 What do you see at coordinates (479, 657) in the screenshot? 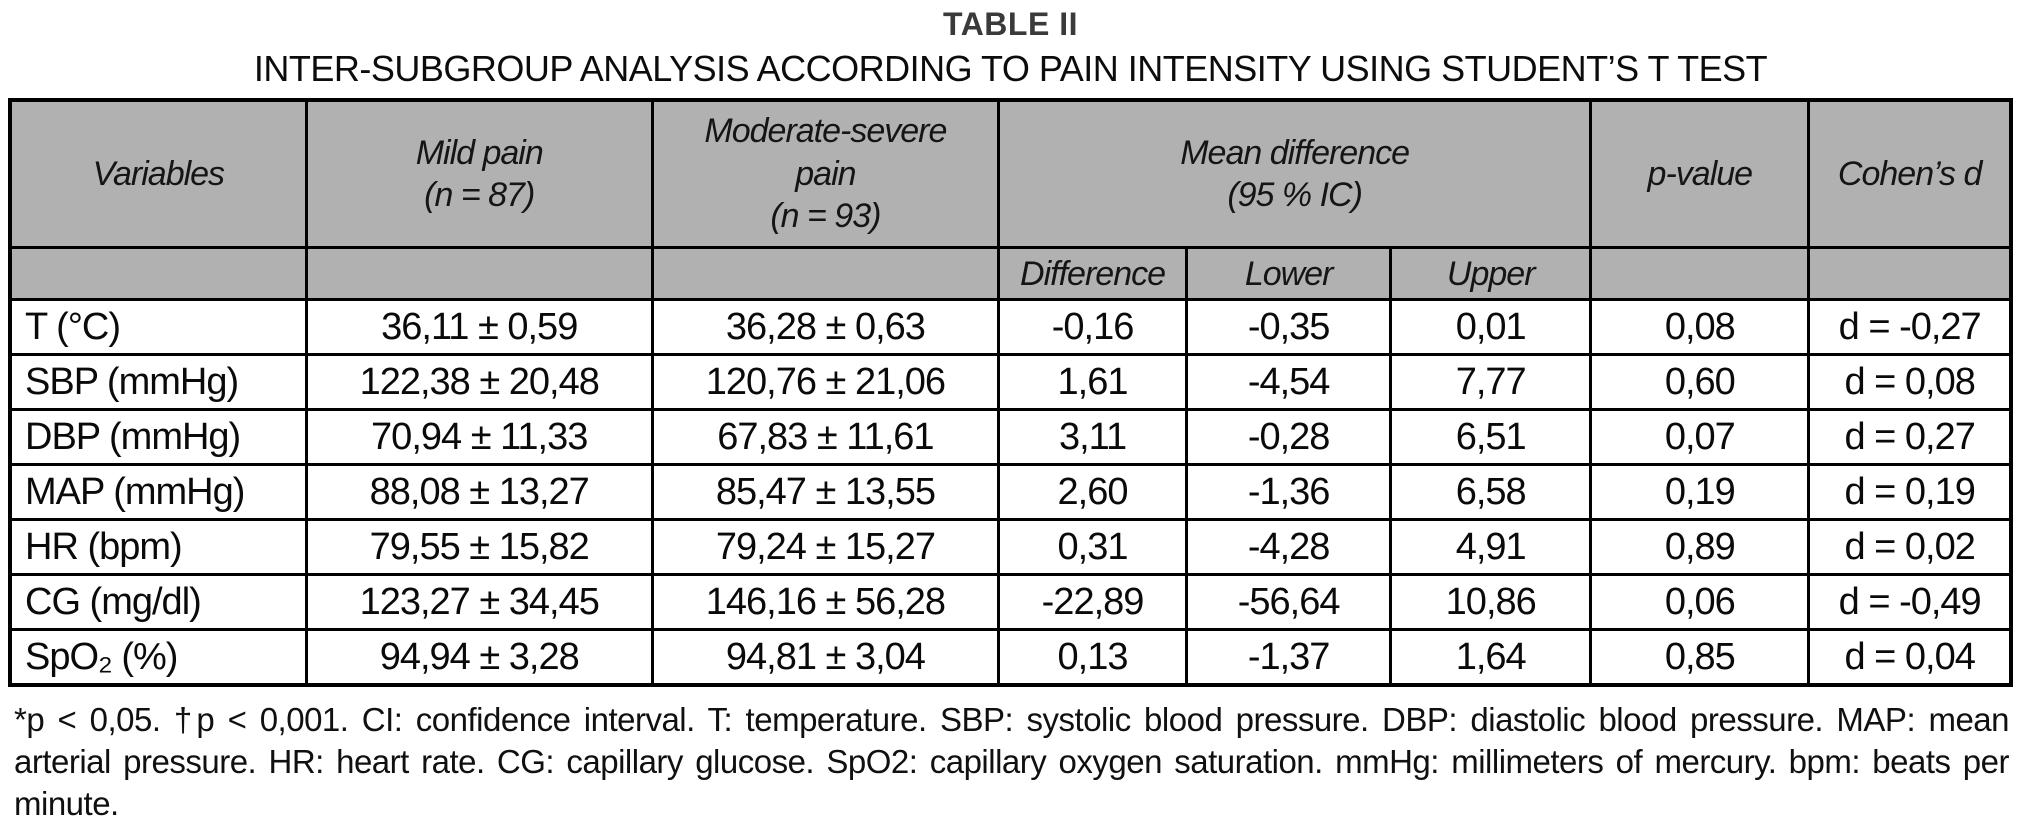
I see `cell-mild: 94,94 ± 3,28` at bounding box center [479, 657].